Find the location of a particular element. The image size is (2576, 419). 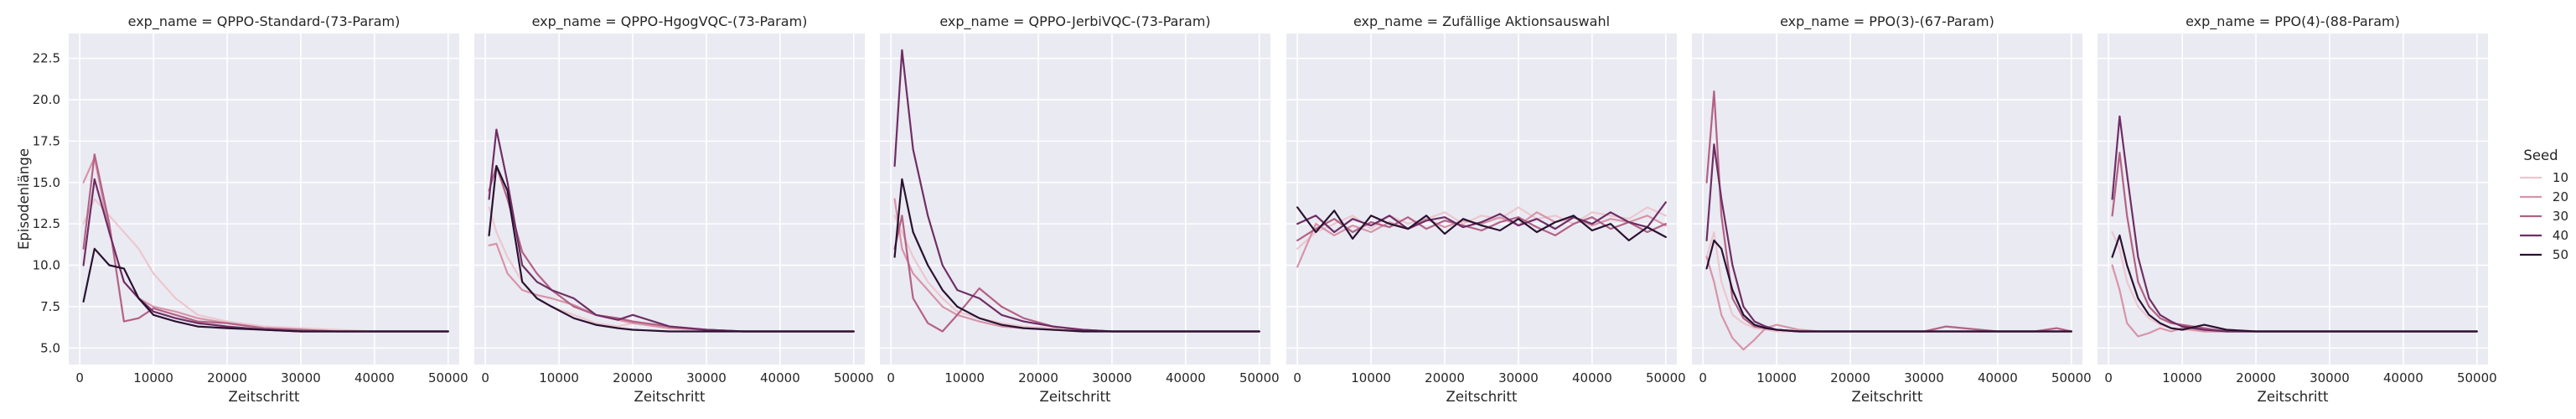

legend: Seed 10 20 30 40 50 is located at coordinates (2544, 204).